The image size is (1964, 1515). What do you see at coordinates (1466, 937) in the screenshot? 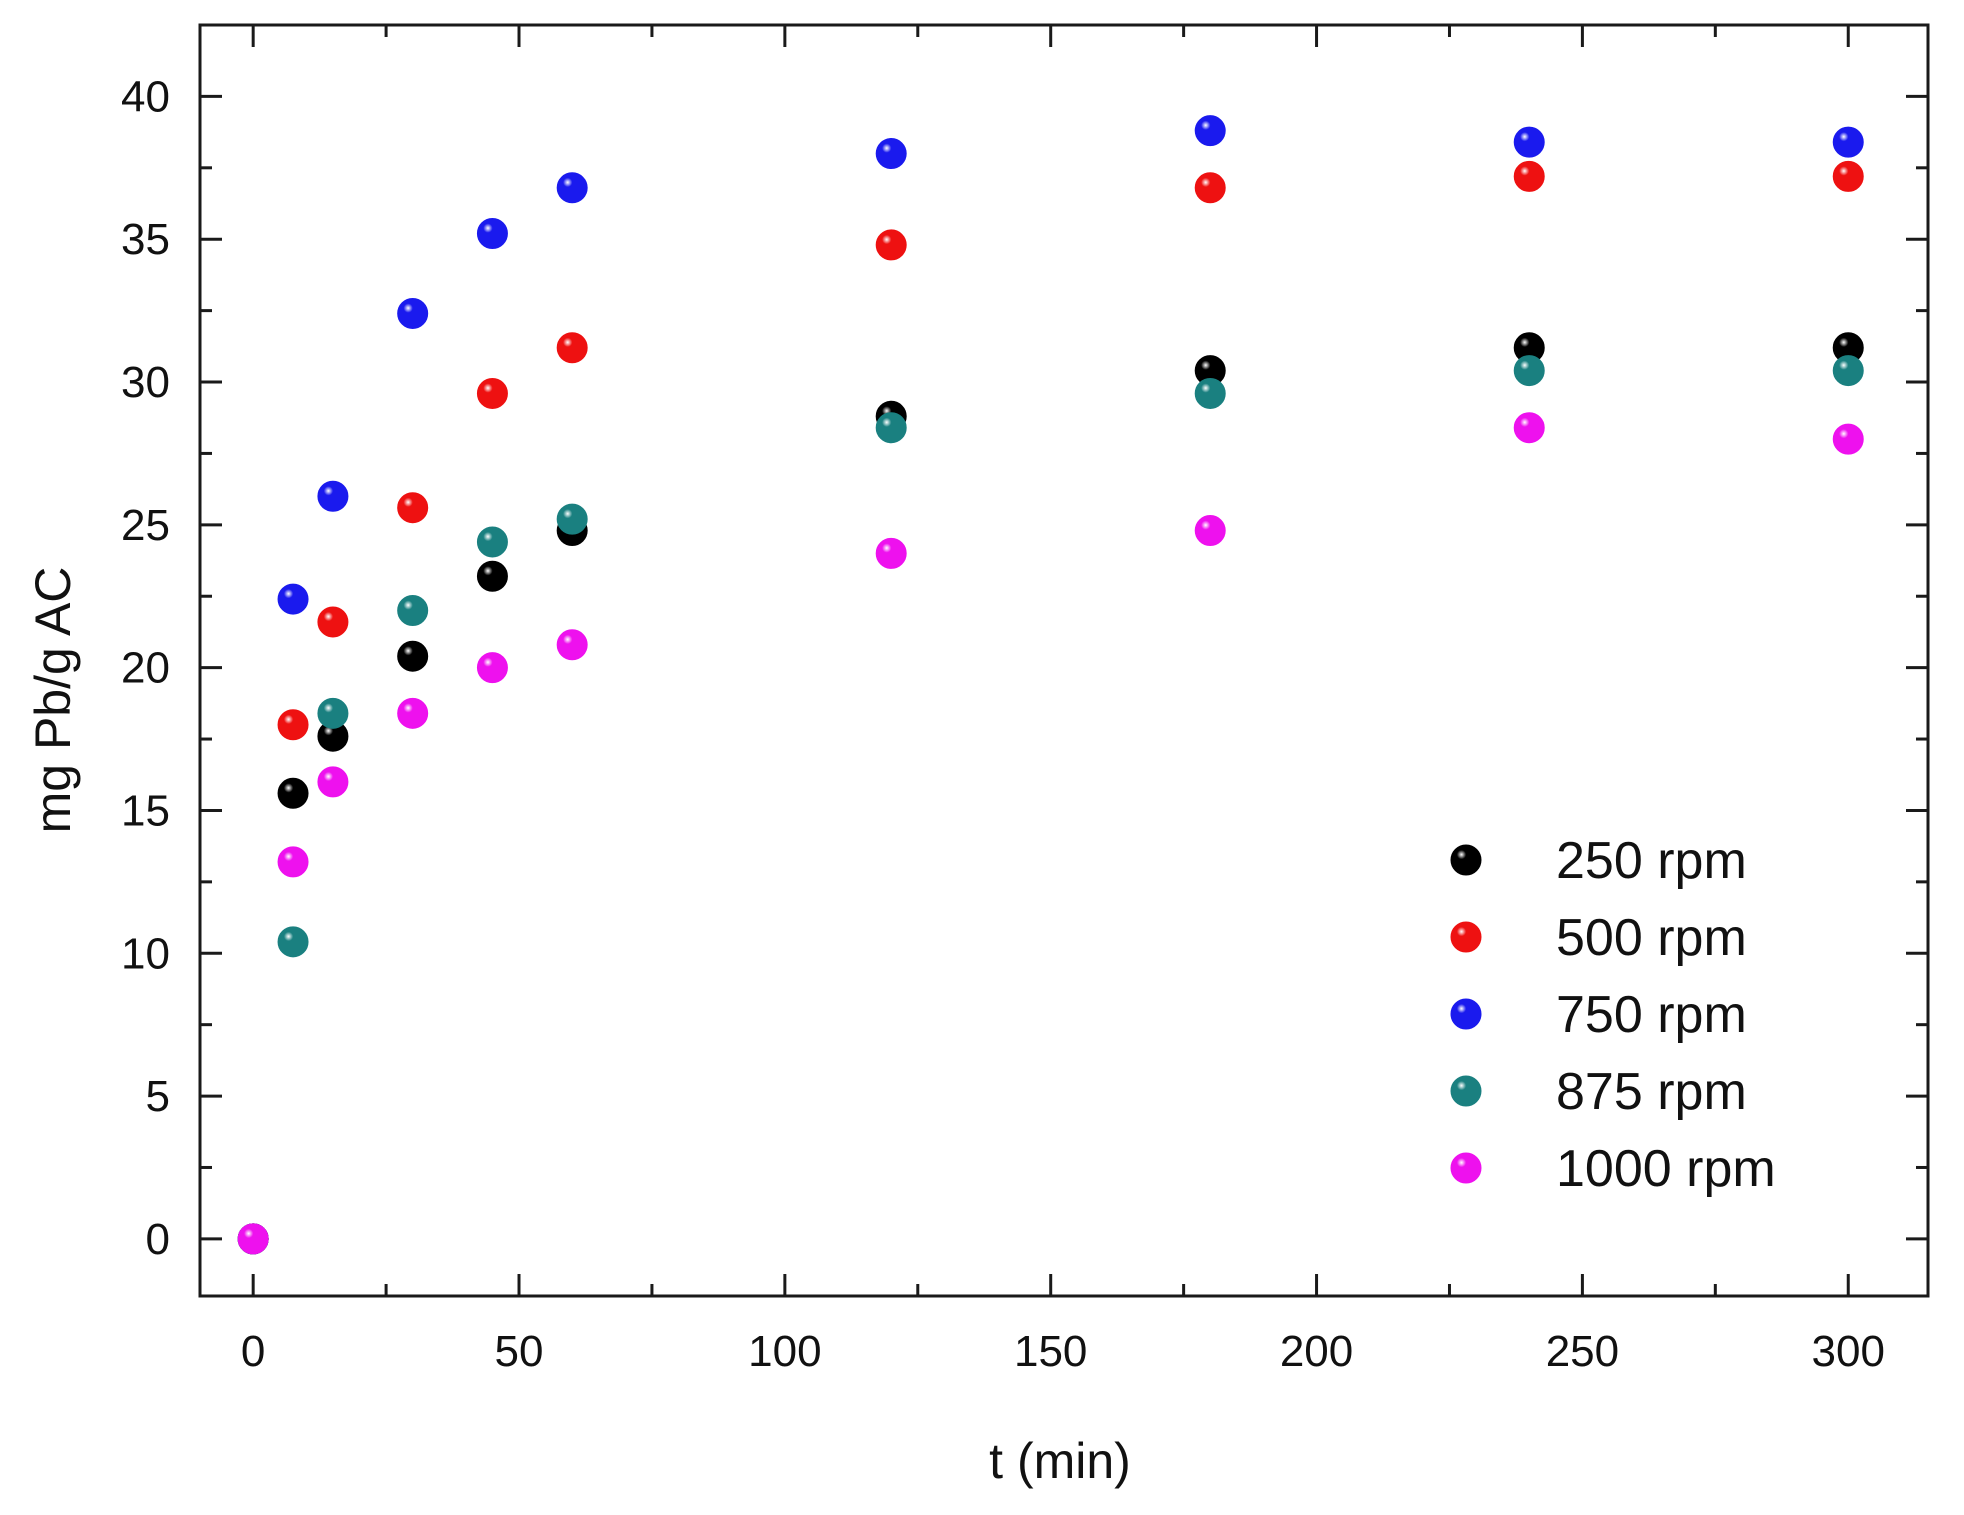
I see `legend-marker-500-rpm` at bounding box center [1466, 937].